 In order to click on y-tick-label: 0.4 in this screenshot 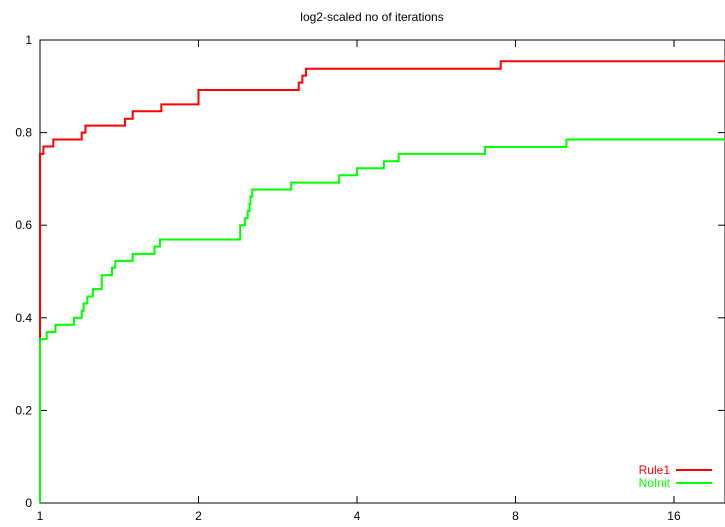, I will do `click(23, 318)`.